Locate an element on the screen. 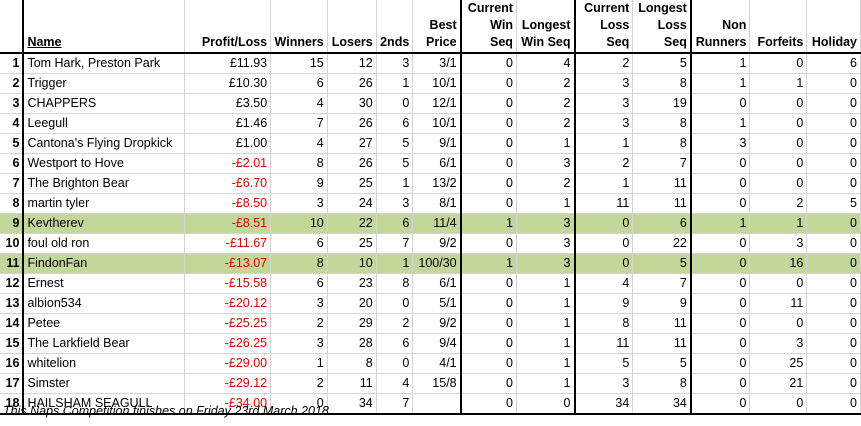 The width and height of the screenshot is (861, 426). profit-loss-cell: -£11.67 is located at coordinates (228, 243).